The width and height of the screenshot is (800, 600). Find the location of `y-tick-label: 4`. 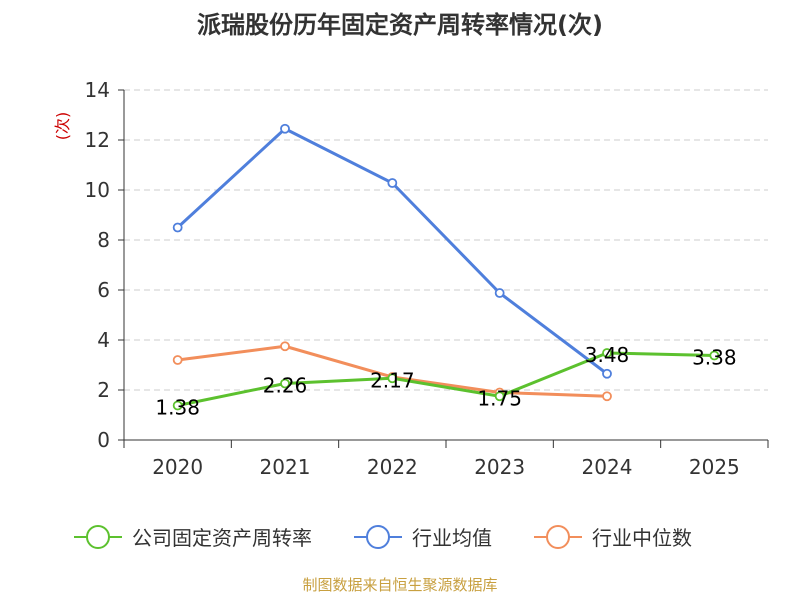

y-tick-label: 4 is located at coordinates (103, 340).